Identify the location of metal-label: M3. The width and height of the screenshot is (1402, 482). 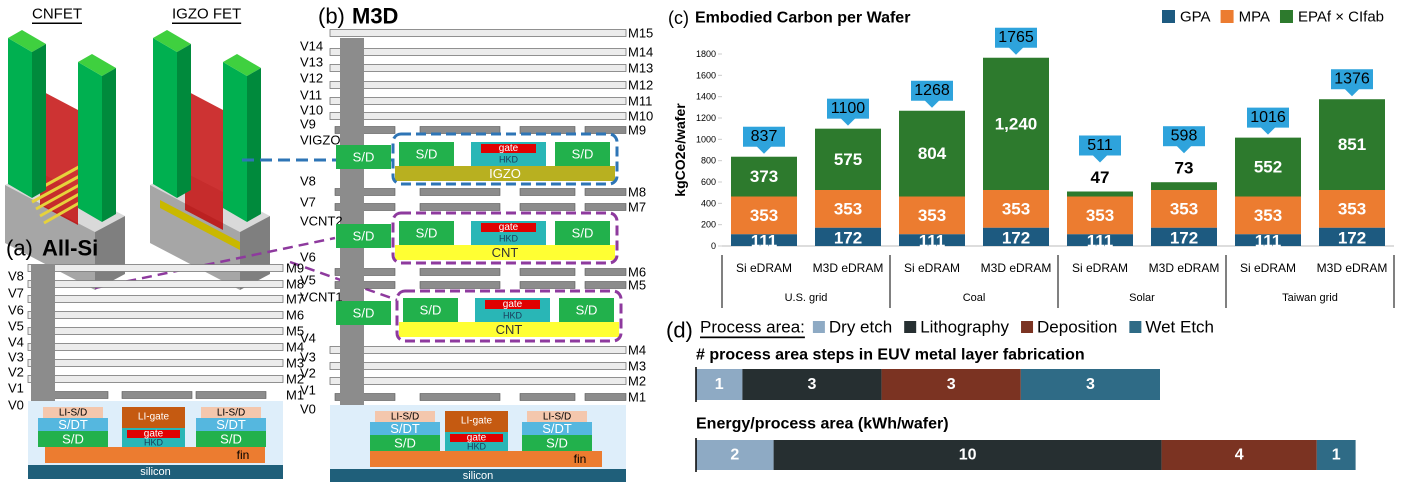
(295, 363).